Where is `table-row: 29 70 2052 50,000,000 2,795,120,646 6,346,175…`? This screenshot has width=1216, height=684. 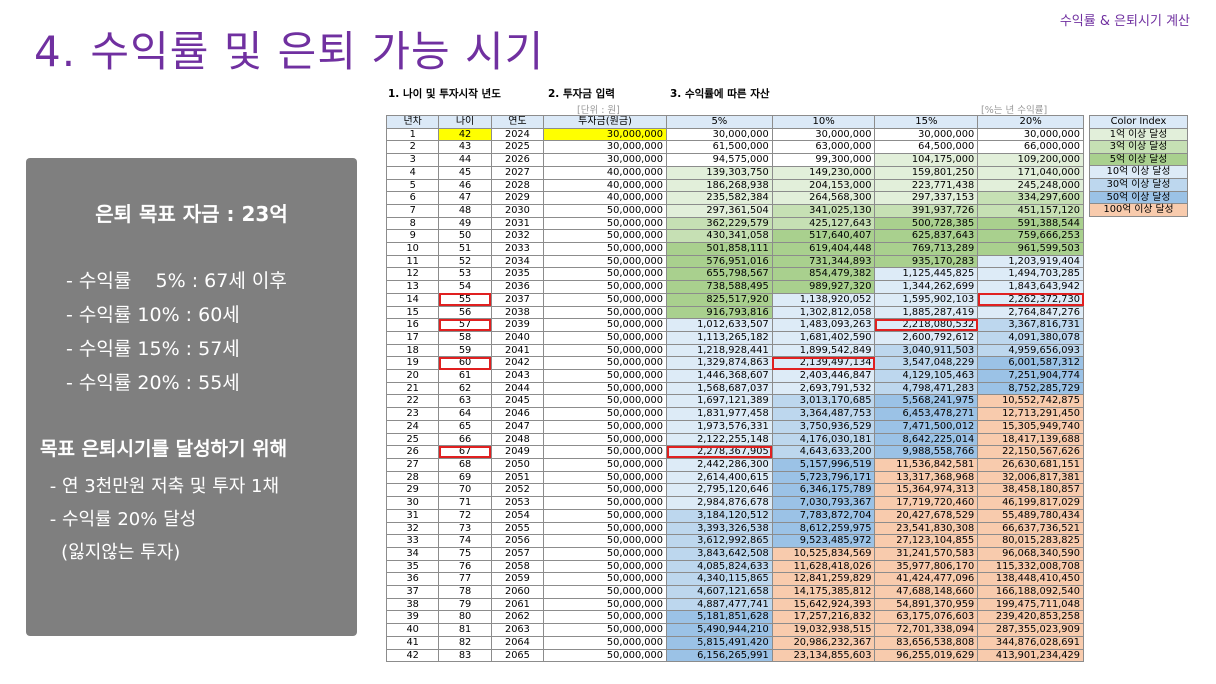 table-row: 29 70 2052 50,000,000 2,795,120,646 6,346,175… is located at coordinates (734, 490).